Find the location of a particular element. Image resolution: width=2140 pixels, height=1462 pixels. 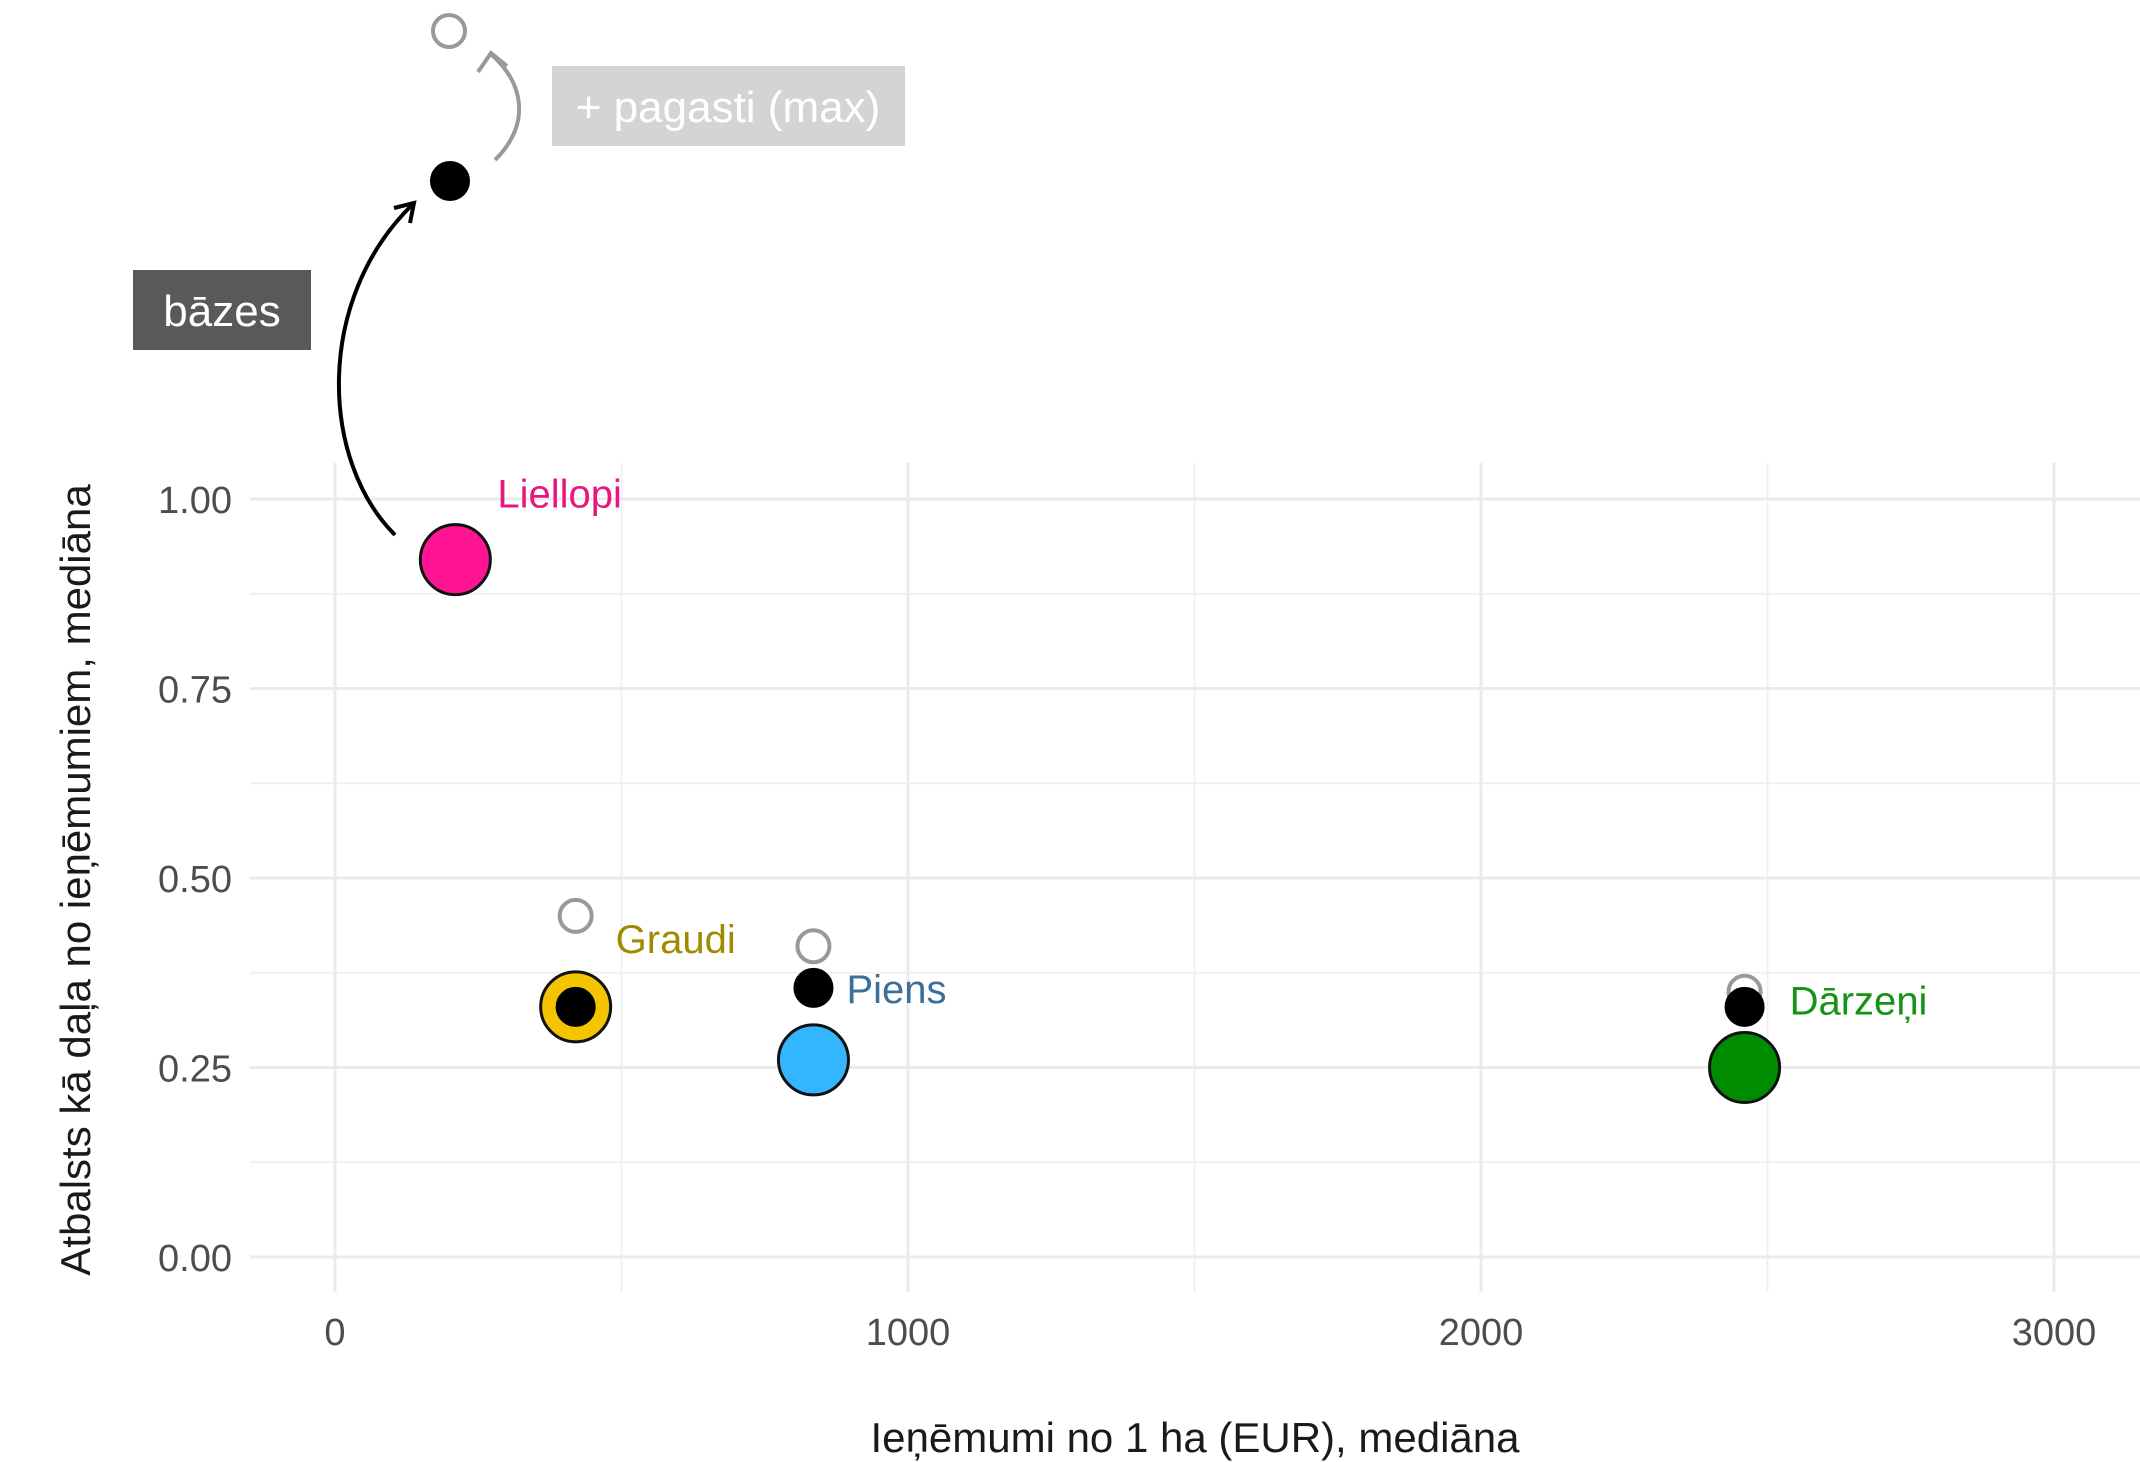

point-Liellopi is located at coordinates (455, 560).